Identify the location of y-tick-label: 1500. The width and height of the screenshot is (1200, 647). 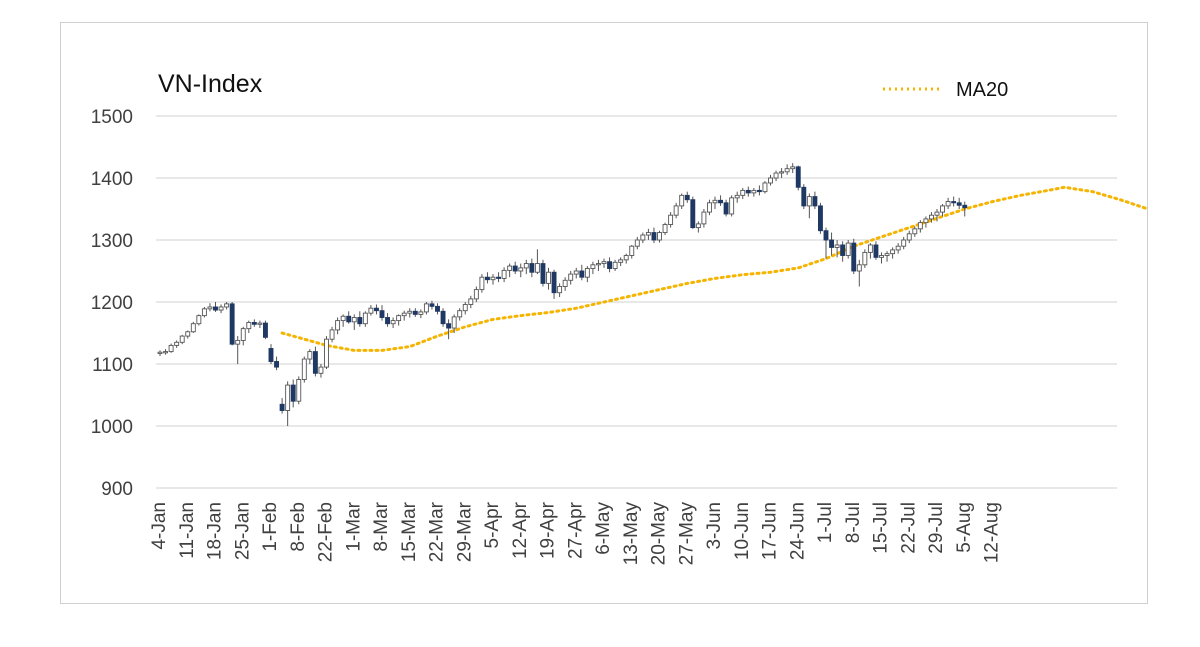
(112, 117).